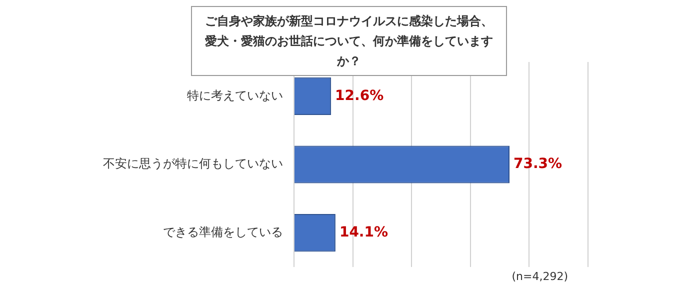 The image size is (698, 293). What do you see at coordinates (363, 232) in the screenshot?
I see `data-label: 14.1%` at bounding box center [363, 232].